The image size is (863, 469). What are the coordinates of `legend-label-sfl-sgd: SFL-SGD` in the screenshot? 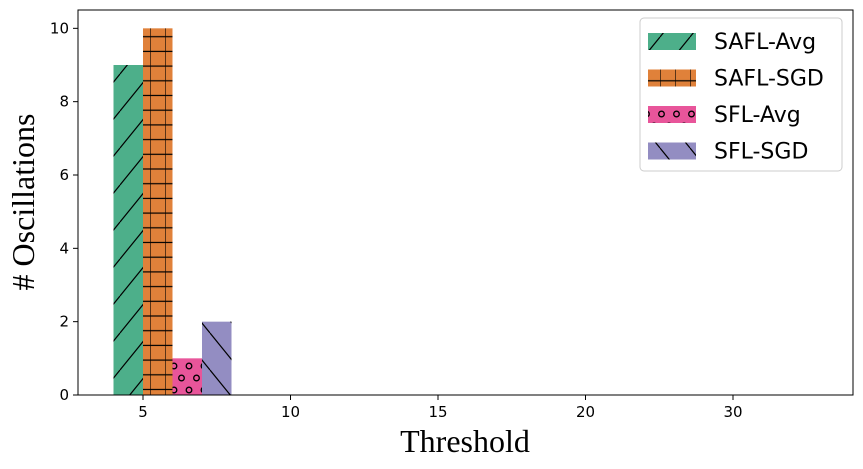 It's located at (761, 152).